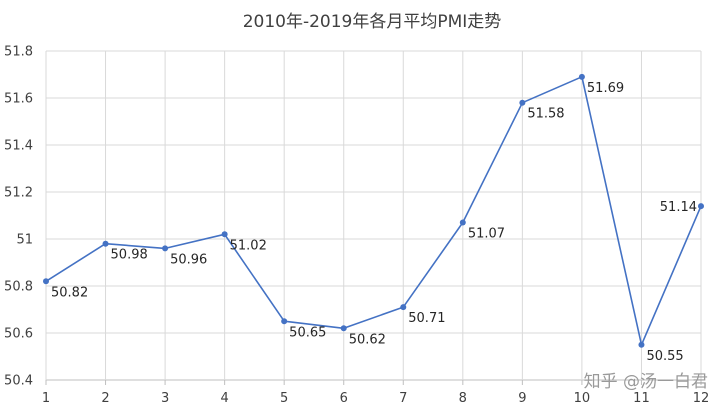 This screenshot has width=720, height=415. What do you see at coordinates (372, 22) in the screenshot?
I see `chart-title: 2010年-2019年各月平均PMI走势` at bounding box center [372, 22].